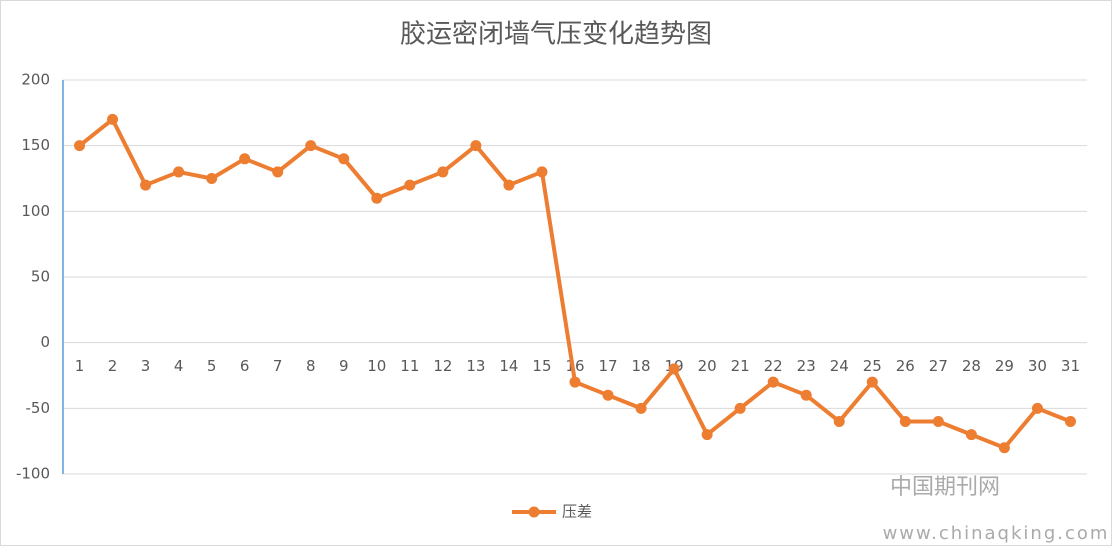 The height and width of the screenshot is (546, 1112). I want to click on y-tick-label: 200, so click(35, 80).